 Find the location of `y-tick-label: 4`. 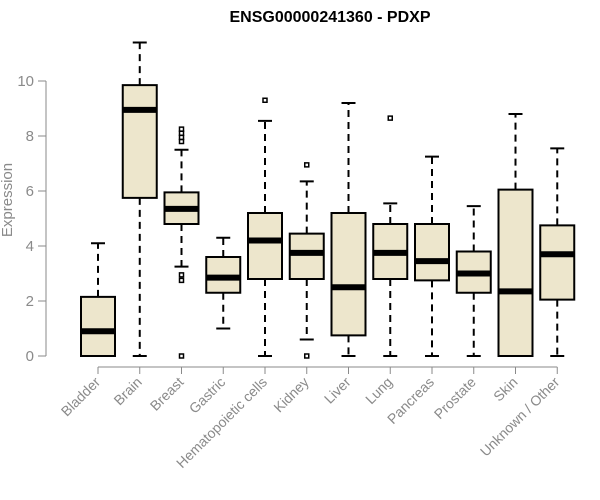

y-tick-label: 4 is located at coordinates (30, 246).